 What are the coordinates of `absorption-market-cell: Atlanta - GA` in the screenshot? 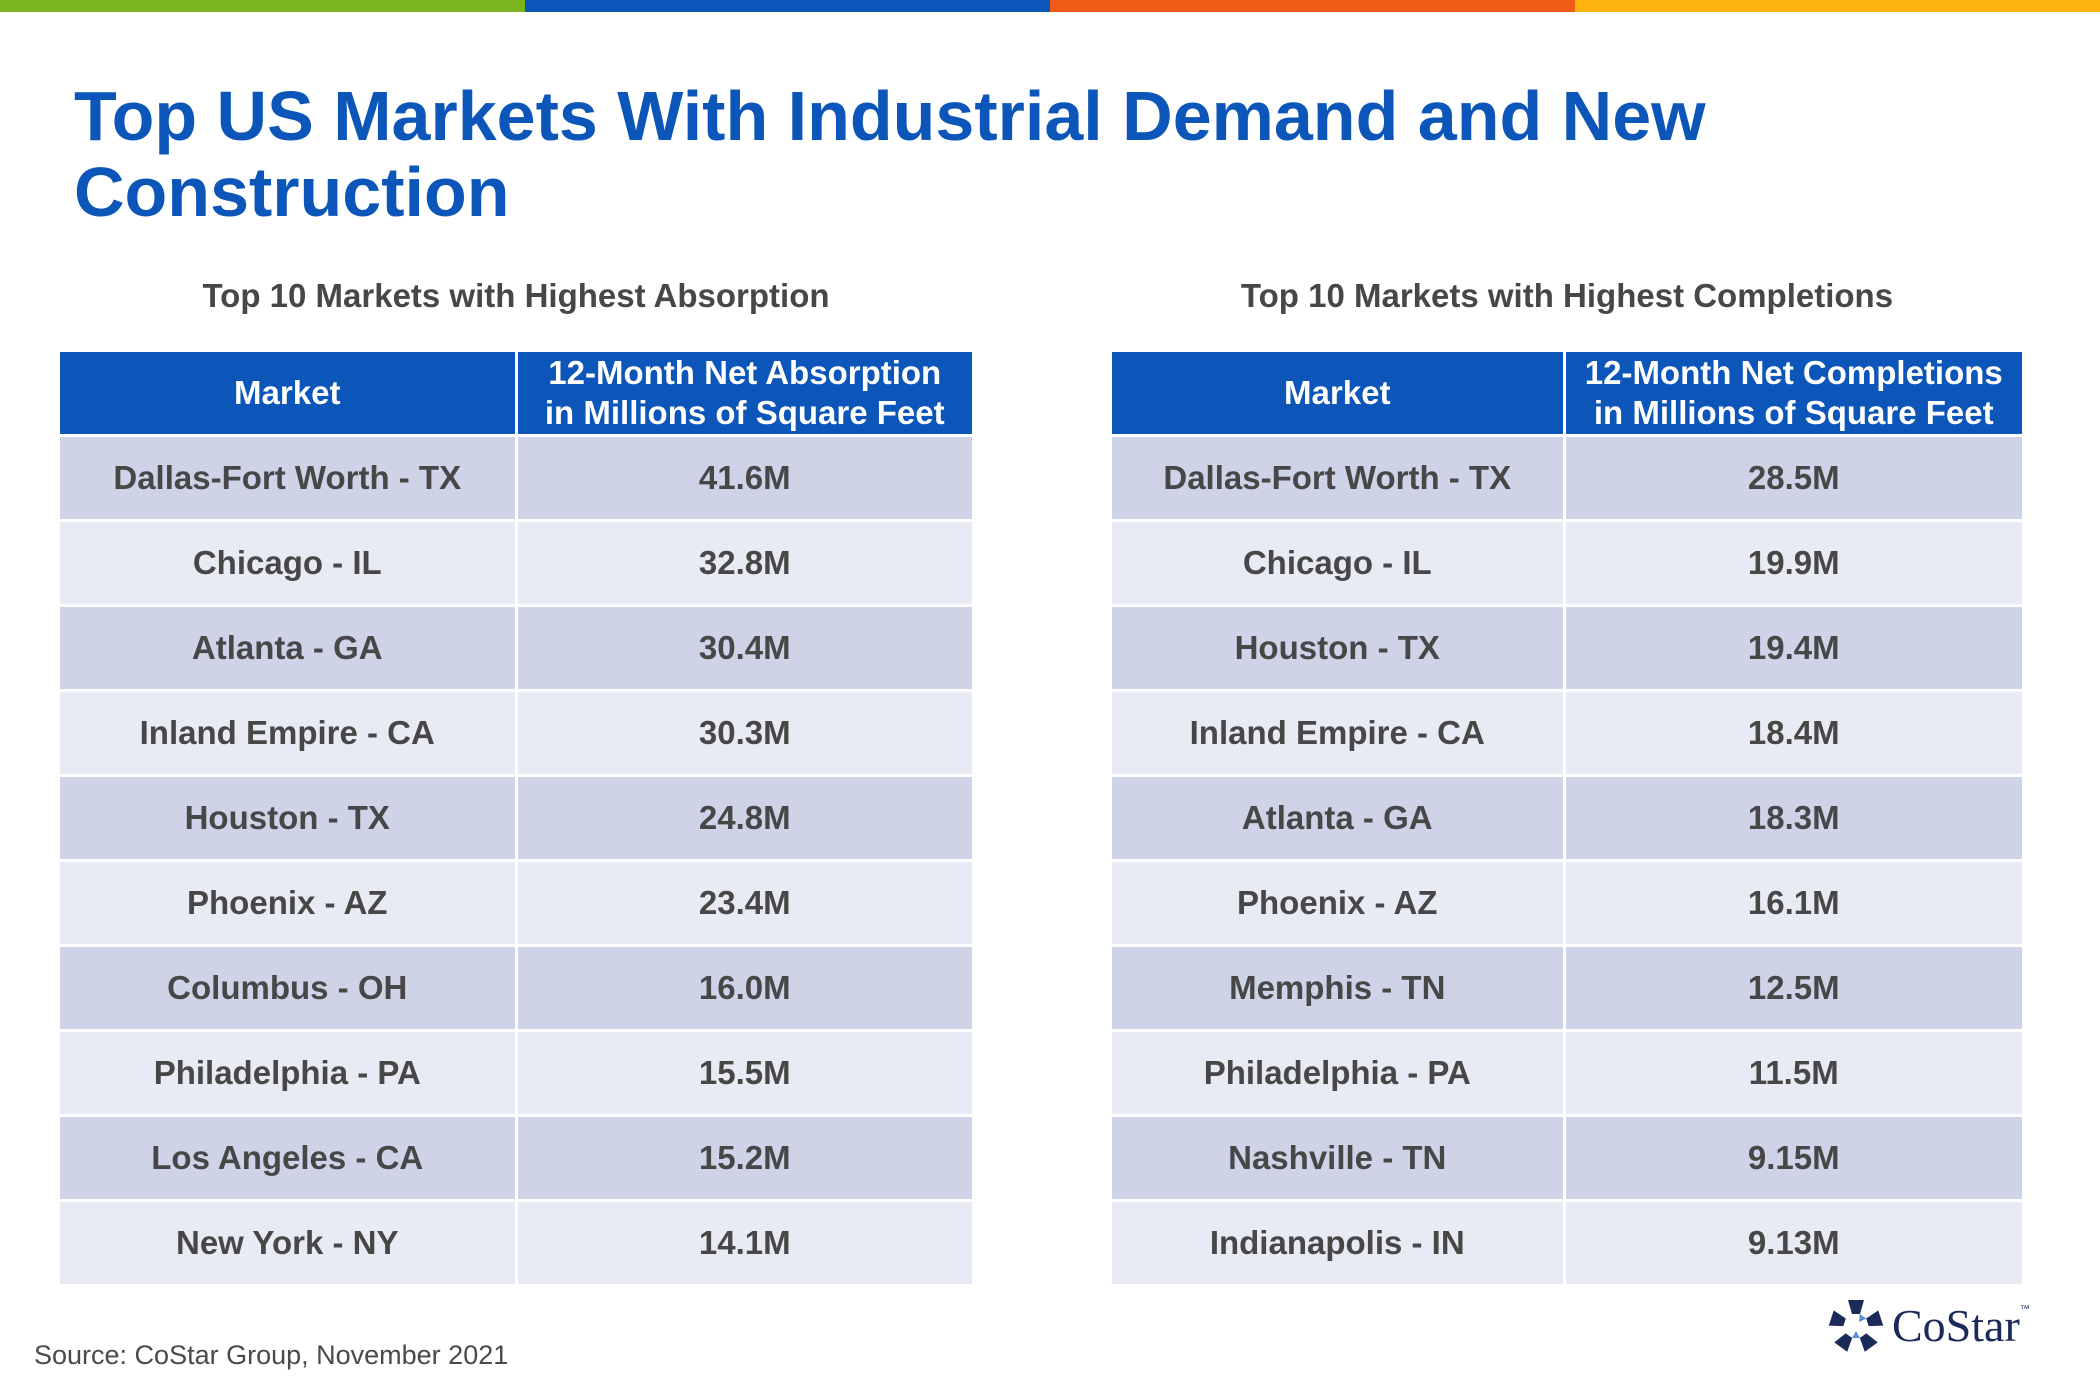 It's located at (289, 648).